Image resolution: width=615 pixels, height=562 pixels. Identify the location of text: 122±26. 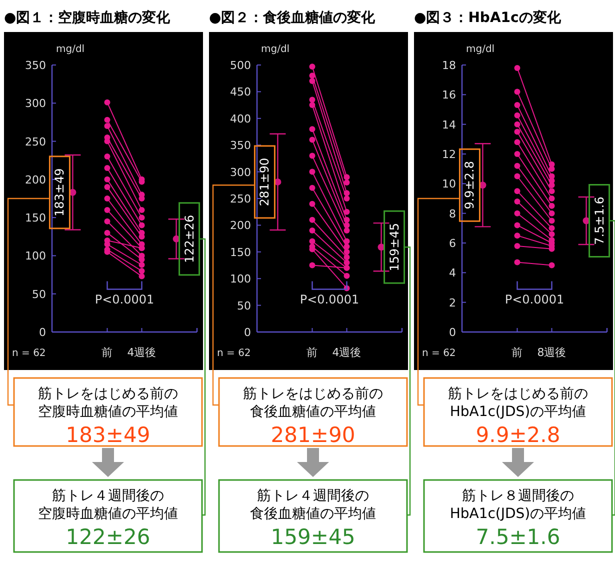
(108, 537).